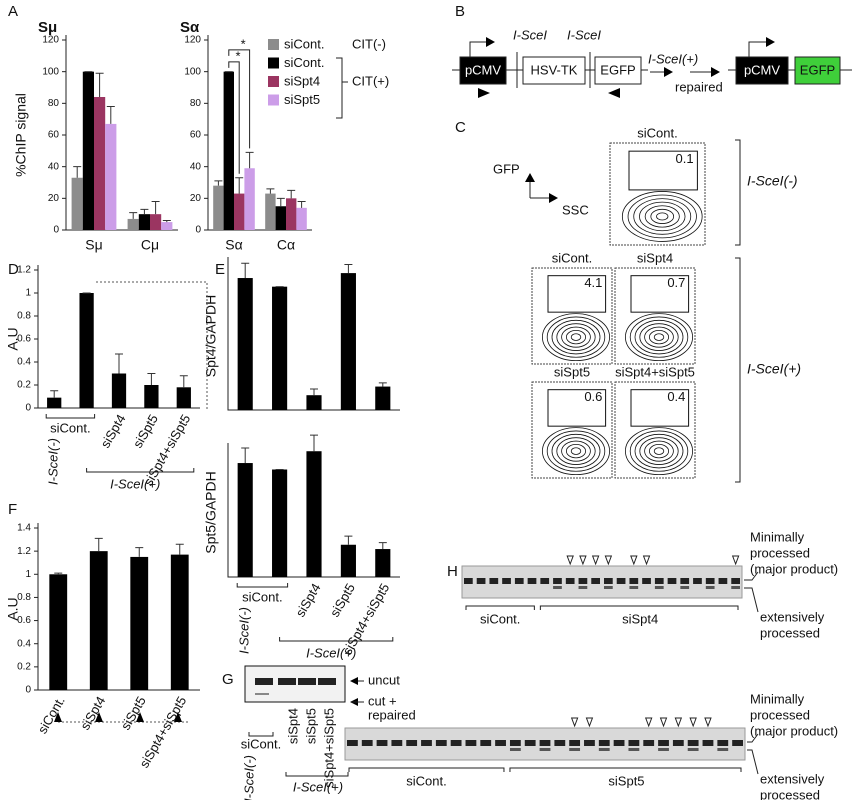  Describe the element at coordinates (228, 679) in the screenshot. I see `panel-letter: G` at that location.